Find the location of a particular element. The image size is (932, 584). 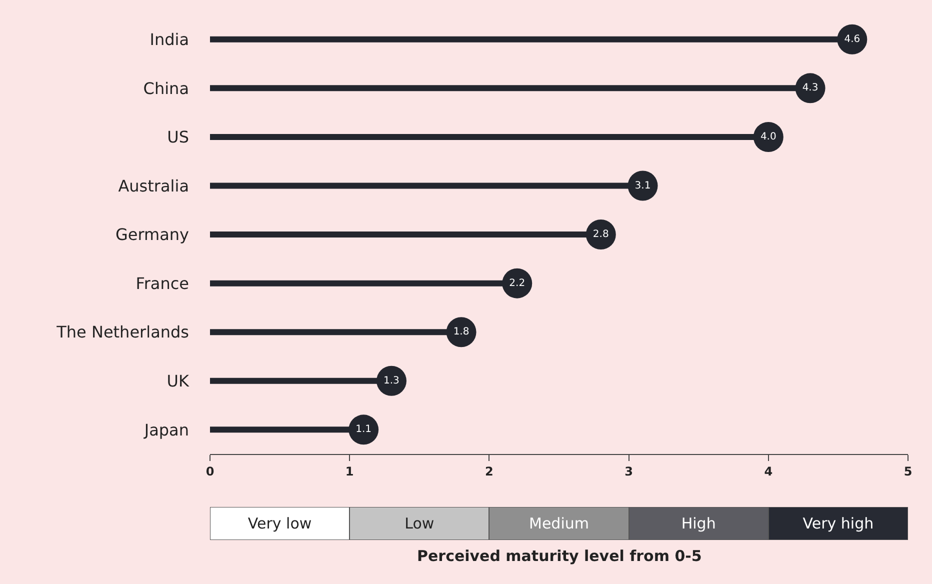

data-label: 4.3 is located at coordinates (810, 88).